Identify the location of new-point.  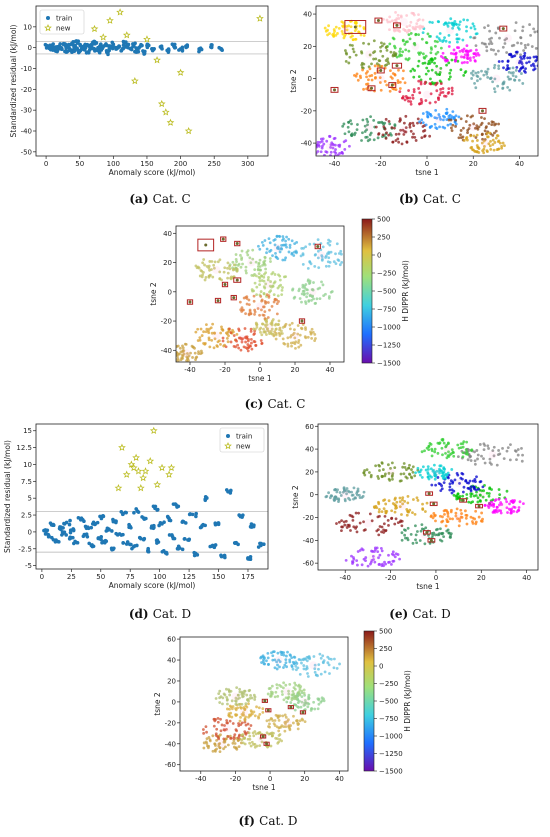
(165, 112).